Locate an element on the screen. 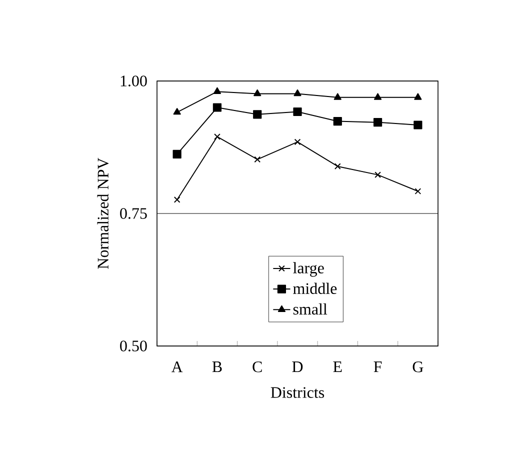 This screenshot has height=451, width=518. x-tick-label: B is located at coordinates (217, 367).